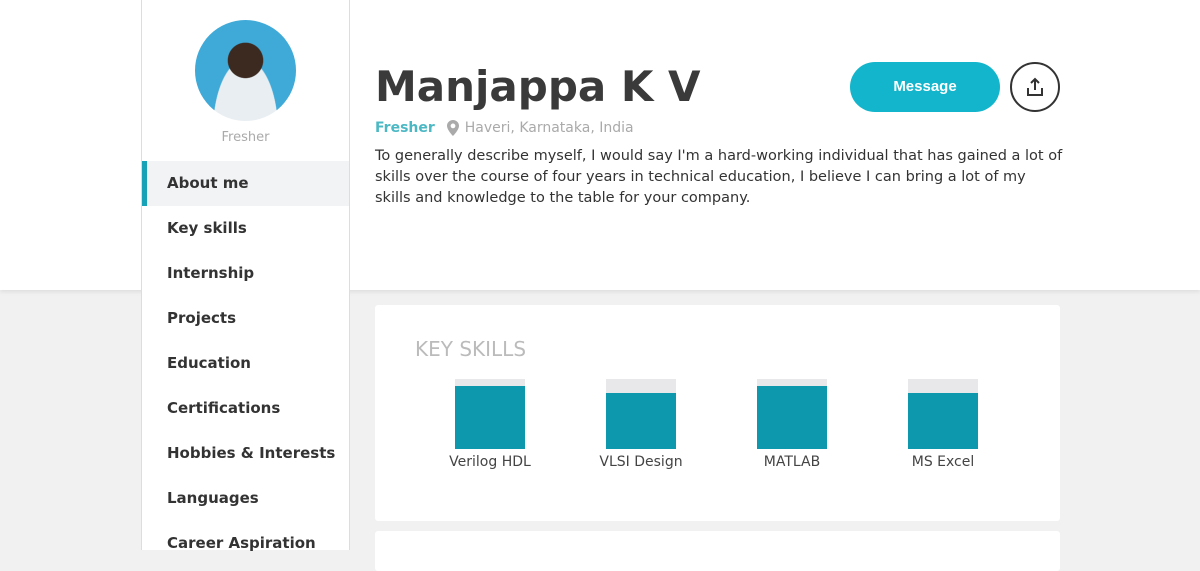  I want to click on avatar, so click(245, 70).